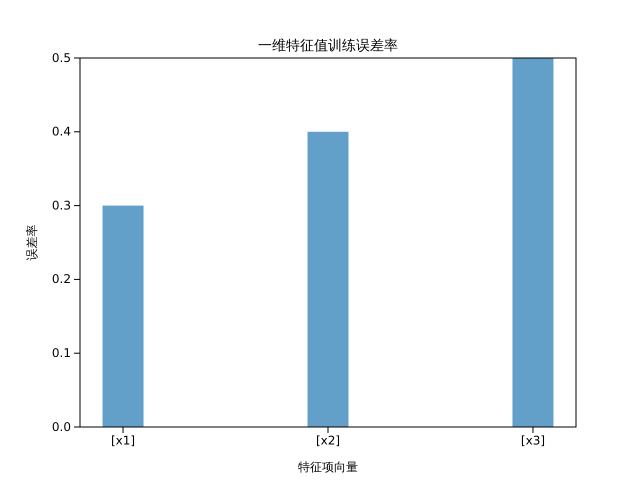 The height and width of the screenshot is (480, 640). I want to click on y-tick-label: 0.3, so click(61, 205).